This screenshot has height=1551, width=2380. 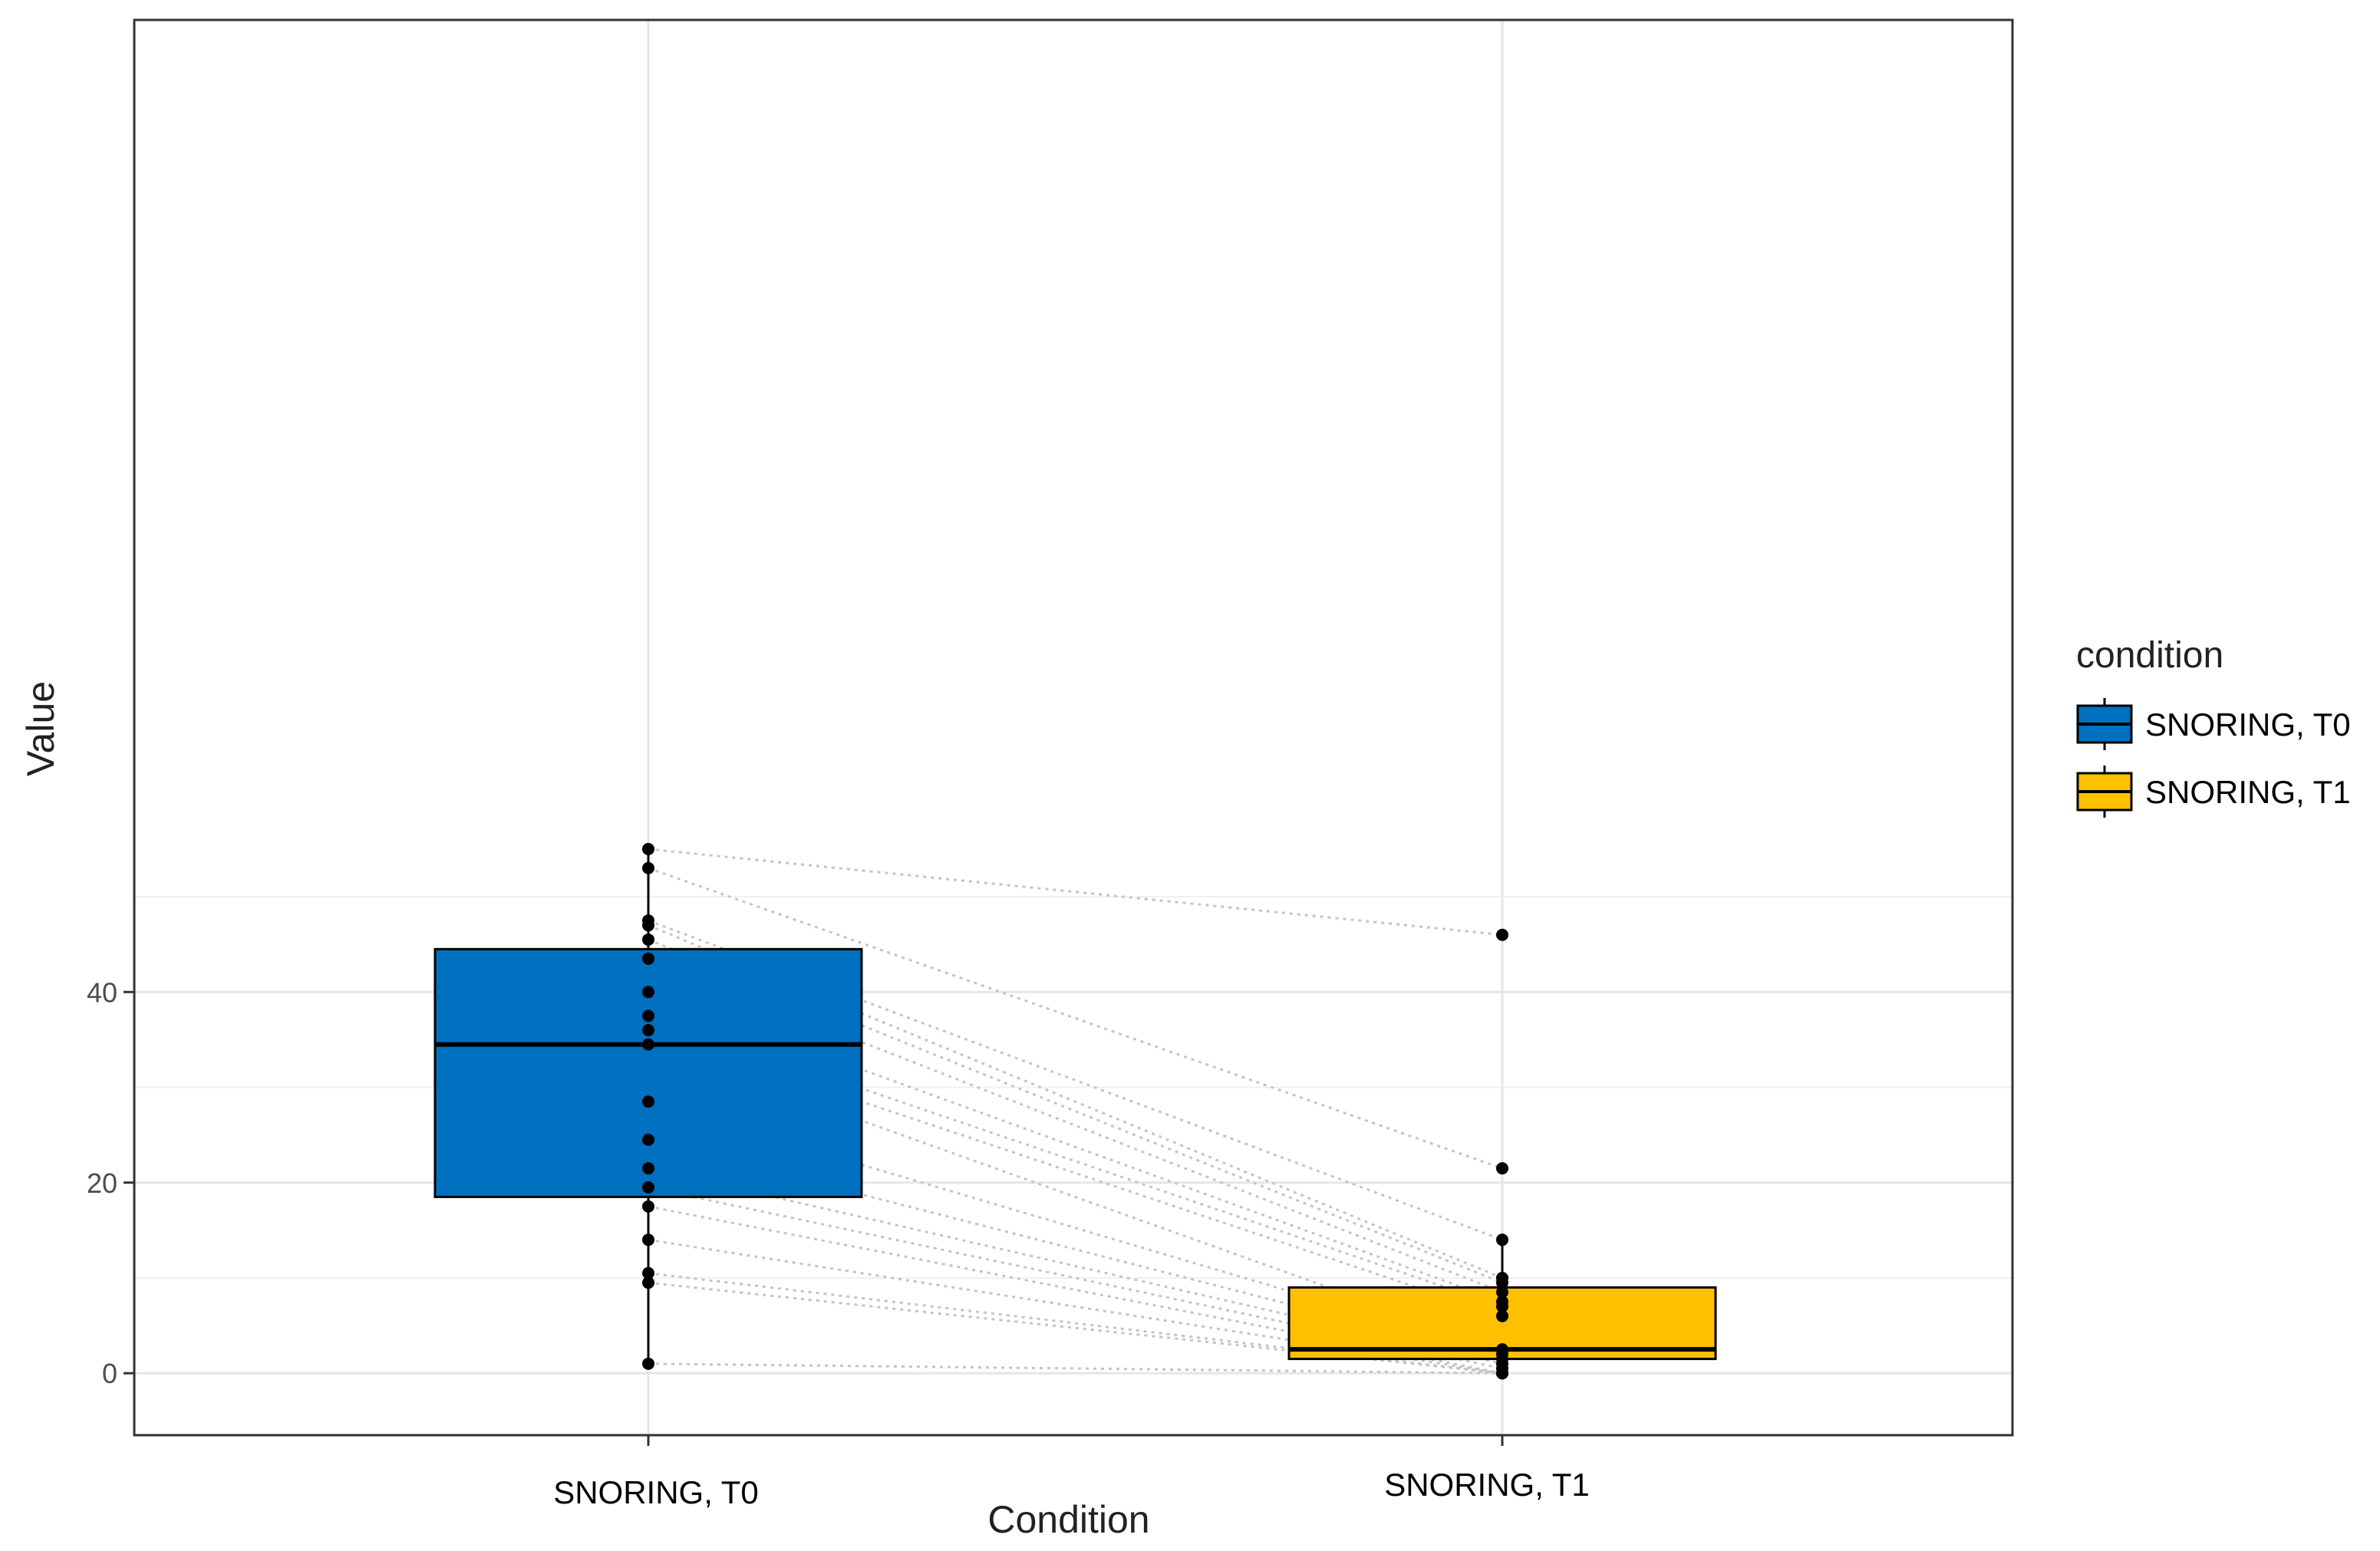 What do you see at coordinates (656, 1492) in the screenshot?
I see `x-tick-label: SNORING, T0` at bounding box center [656, 1492].